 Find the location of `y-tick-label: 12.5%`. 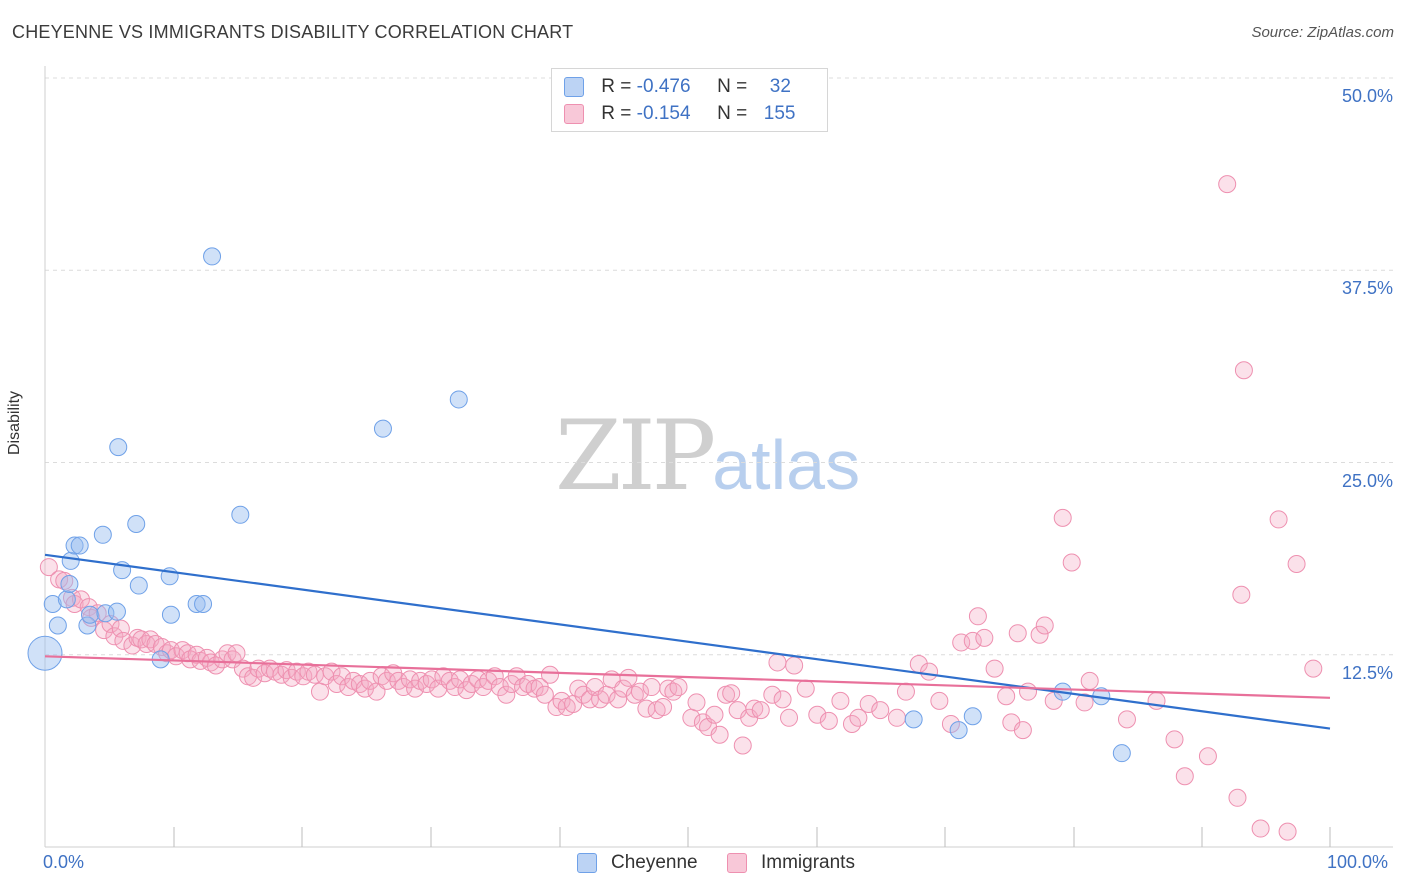

y-tick-label: 12.5% is located at coordinates (1367, 672).